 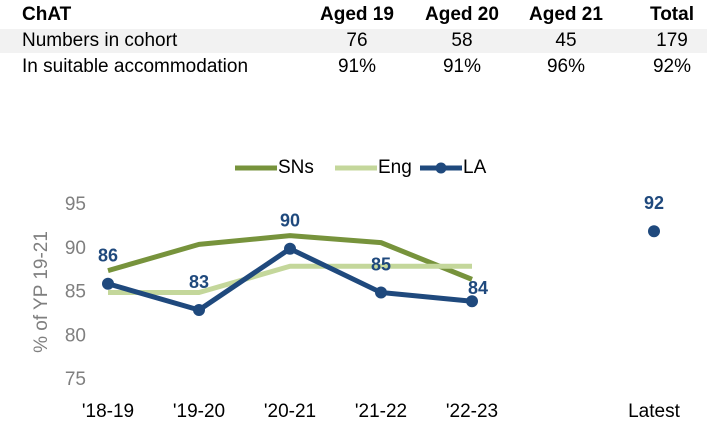 What do you see at coordinates (290, 411) in the screenshot?
I see `x-tick-label: '20-21` at bounding box center [290, 411].